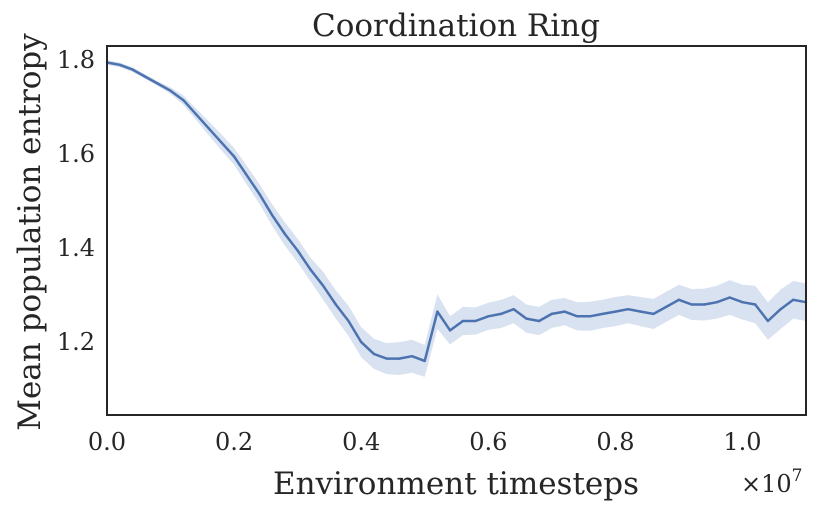 The height and width of the screenshot is (516, 830). What do you see at coordinates (76, 248) in the screenshot?
I see `y-tick-label: 1.4` at bounding box center [76, 248].